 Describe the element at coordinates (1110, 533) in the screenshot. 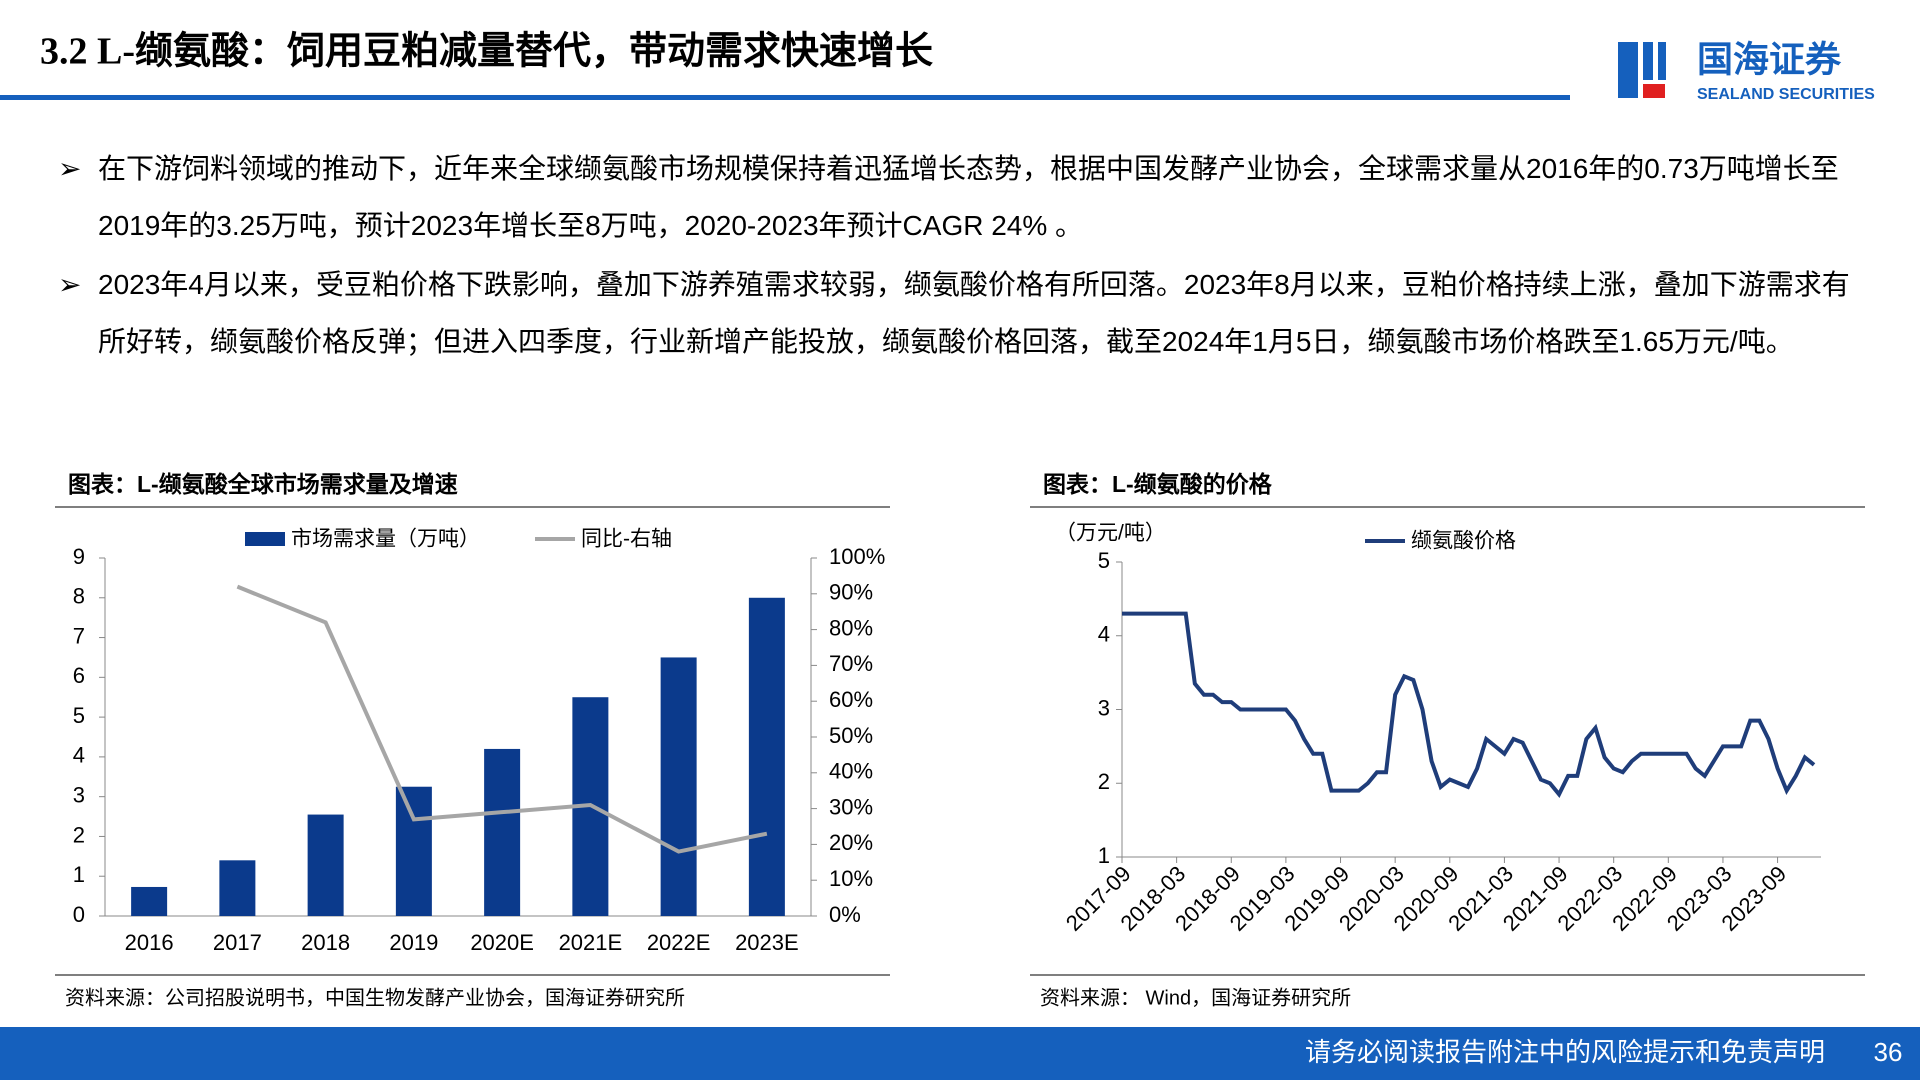

I see `y-axis-label: （万元/吨）` at that location.